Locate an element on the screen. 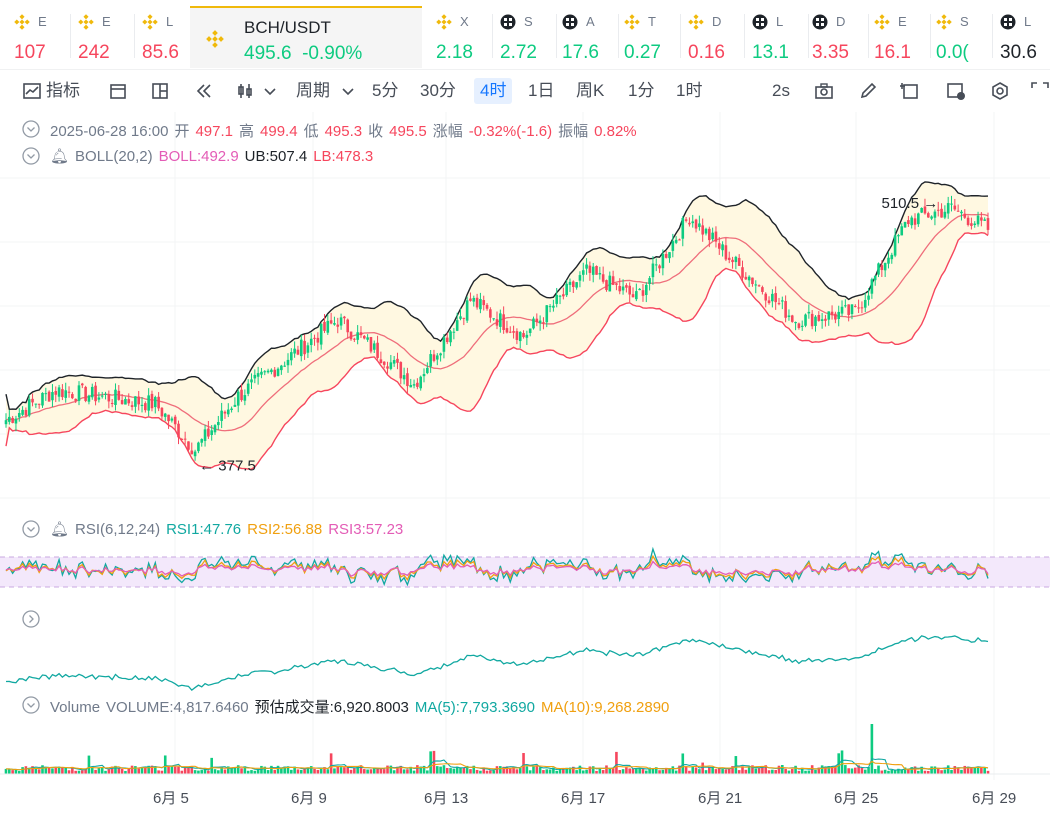 This screenshot has height=814, width=1050. interval-1m: 1分 is located at coordinates (641, 90).